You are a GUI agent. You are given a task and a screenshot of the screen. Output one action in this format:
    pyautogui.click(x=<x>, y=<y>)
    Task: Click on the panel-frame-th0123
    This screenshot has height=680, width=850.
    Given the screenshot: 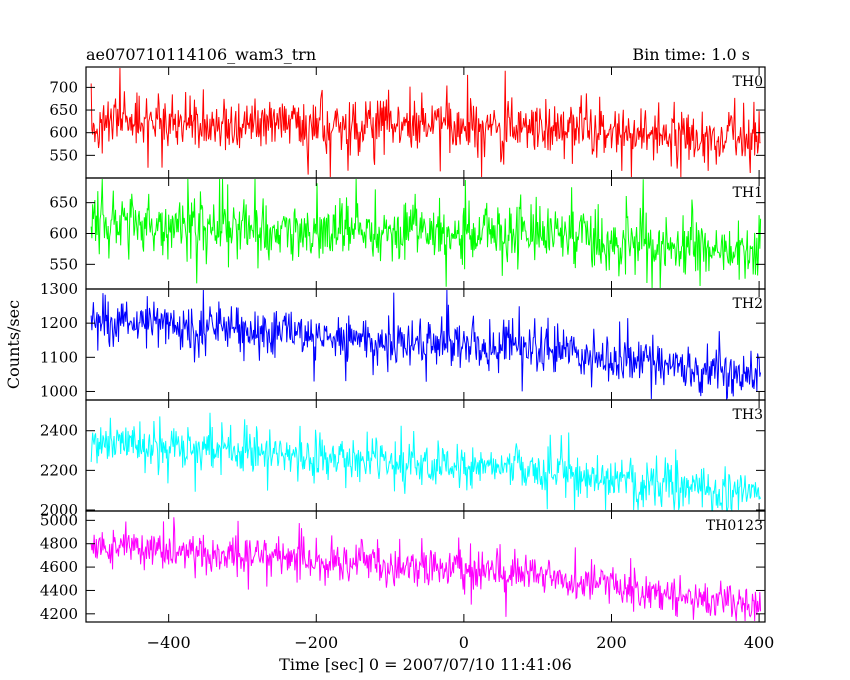 What is the action you would take?
    pyautogui.click(x=425, y=566)
    